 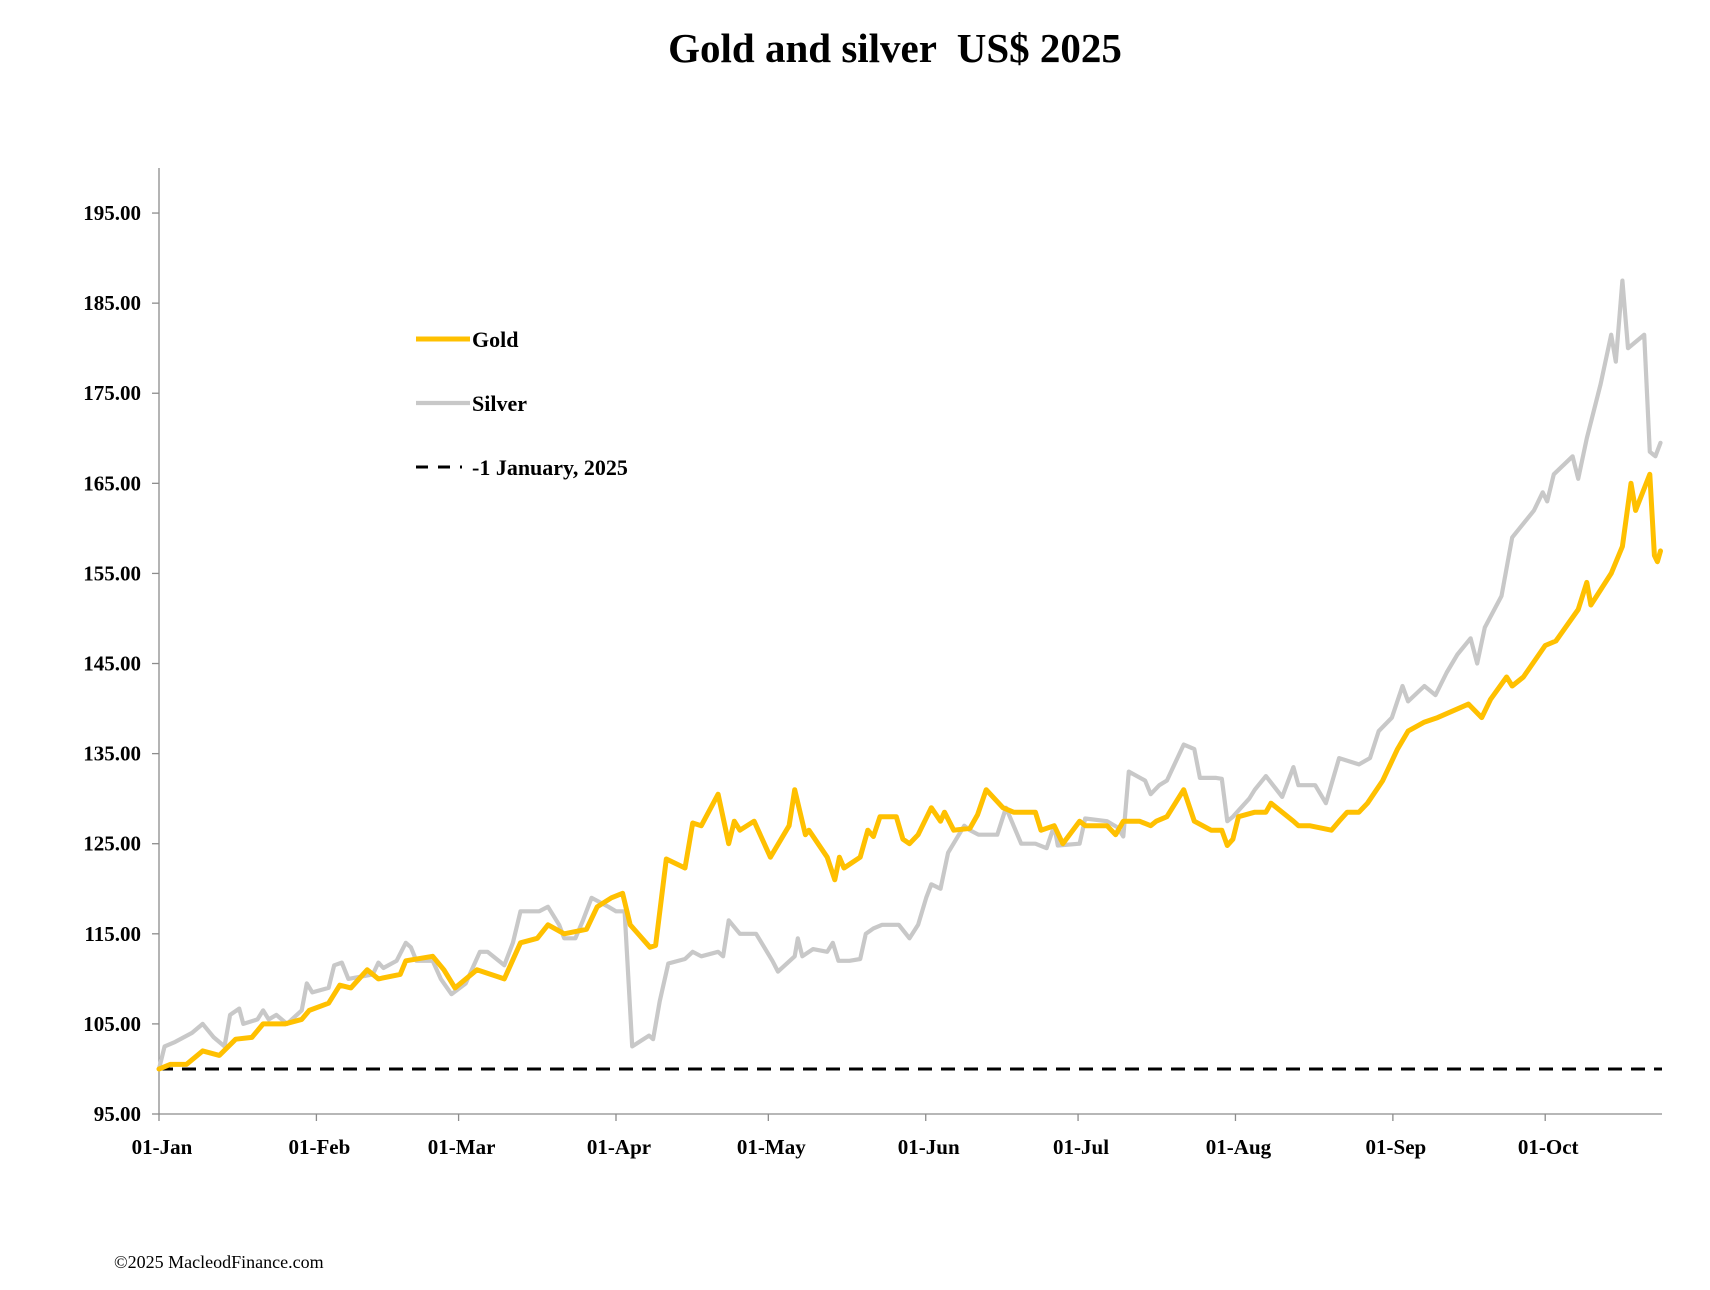 I want to click on y-tick-label: 95.00, so click(x=117, y=1114).